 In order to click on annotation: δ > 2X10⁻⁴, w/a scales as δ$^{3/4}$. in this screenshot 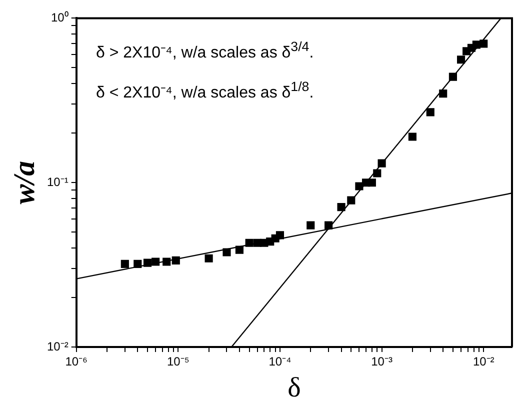, I will do `click(205, 51)`.